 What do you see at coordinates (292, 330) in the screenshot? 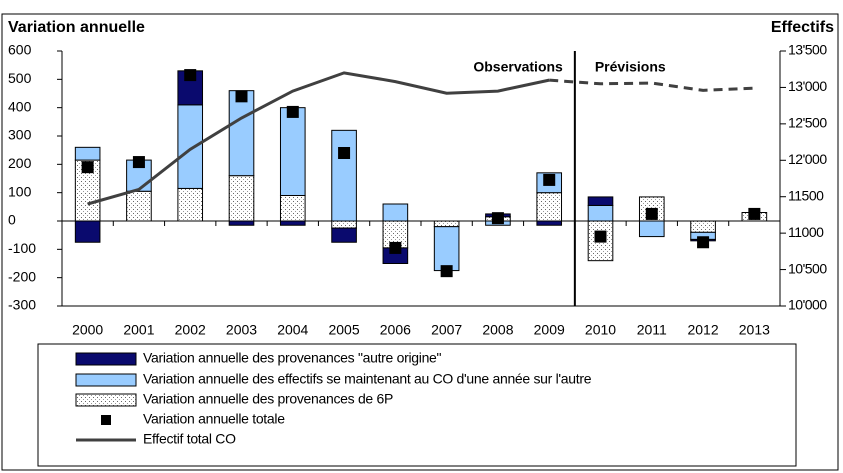
I see `x-tick-label: 2004` at bounding box center [292, 330].